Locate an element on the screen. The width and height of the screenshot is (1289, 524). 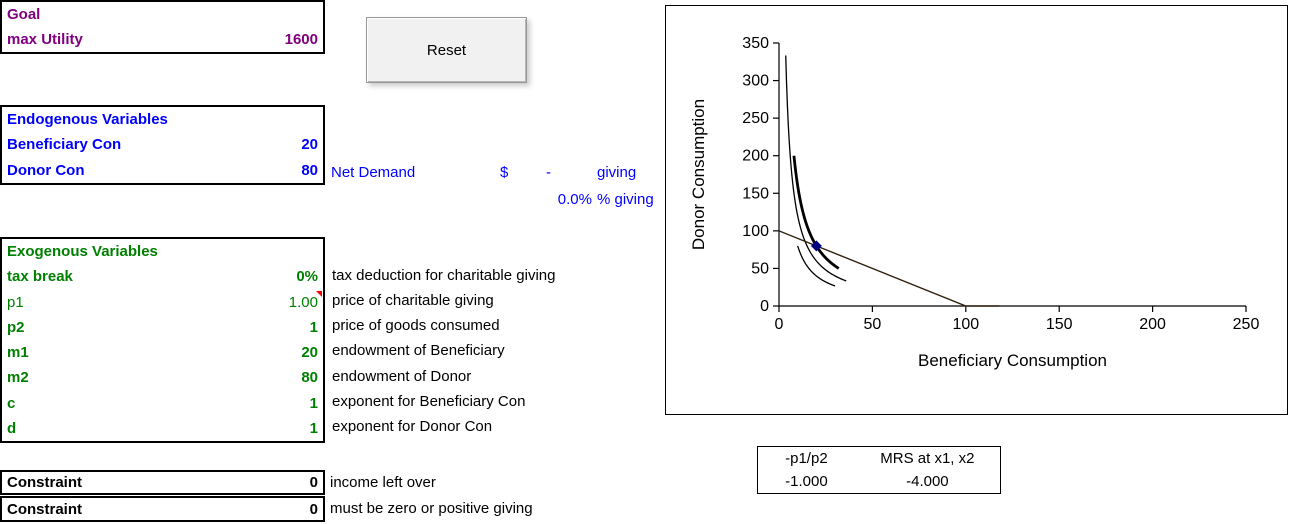
pct-giving-unit: % giving is located at coordinates (625, 199).